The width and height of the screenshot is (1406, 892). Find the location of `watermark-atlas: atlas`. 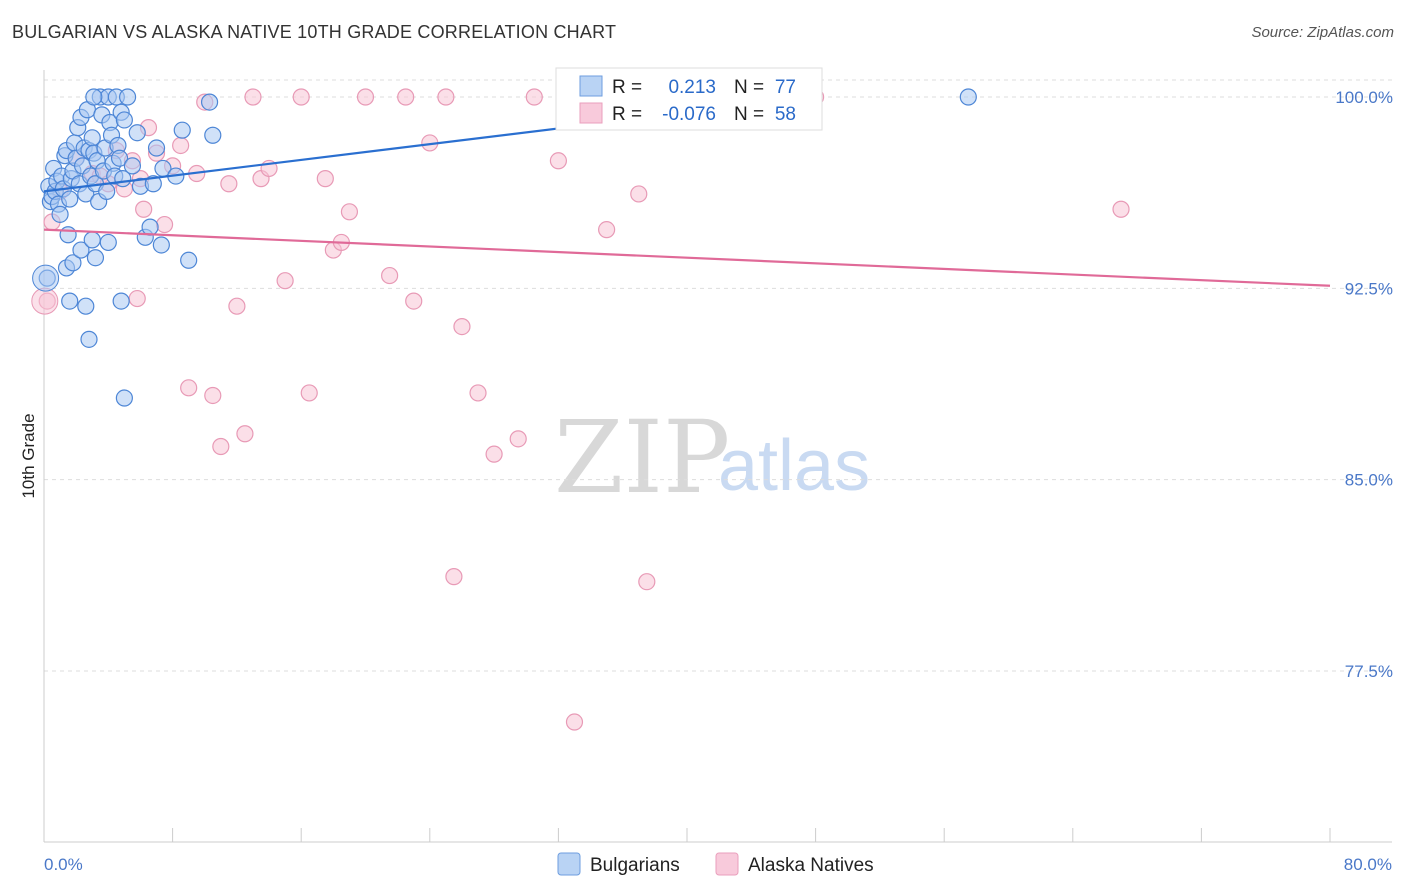

watermark-atlas: atlas is located at coordinates (794, 466).